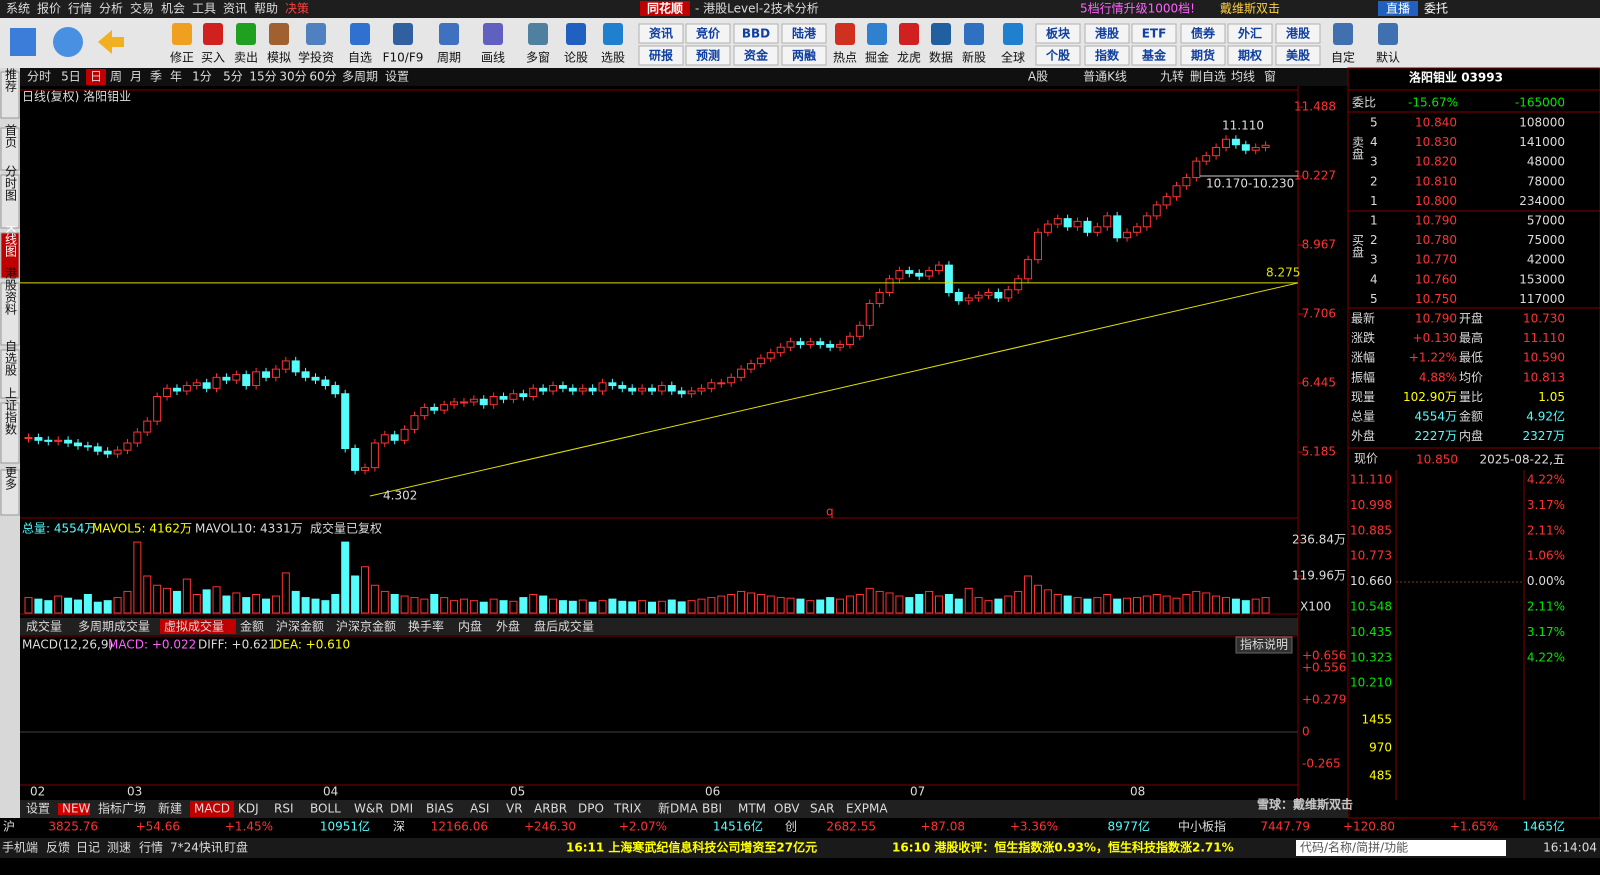 This screenshot has width=1600, height=875. I want to click on search: 代码/名称/简拼/功能, so click(1354, 847).